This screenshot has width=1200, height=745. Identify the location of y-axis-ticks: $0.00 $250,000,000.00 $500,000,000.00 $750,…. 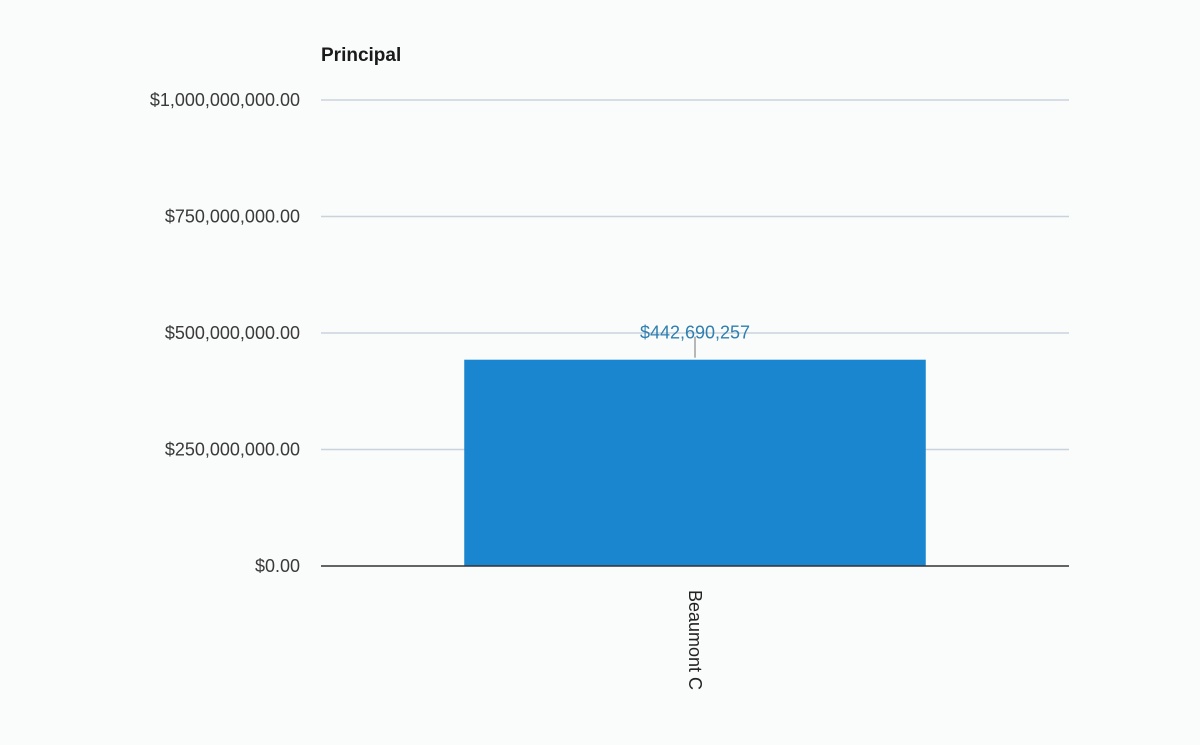
(225, 333).